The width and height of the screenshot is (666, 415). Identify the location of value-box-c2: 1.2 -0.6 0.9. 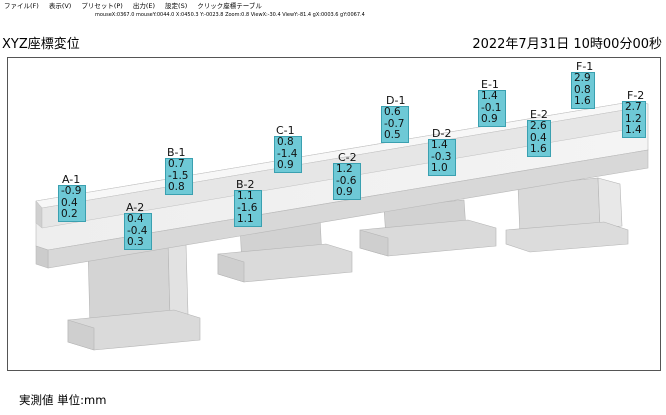
(347, 181).